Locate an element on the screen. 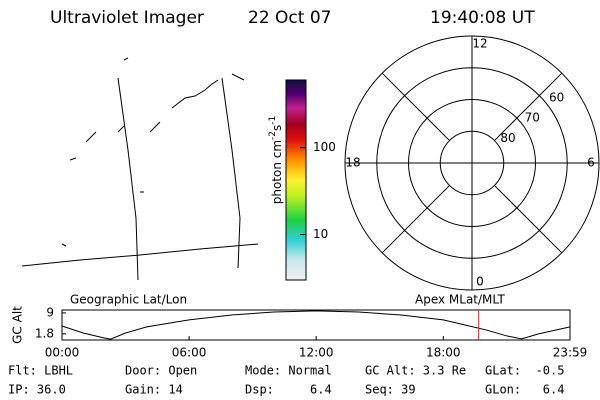 The image size is (600, 400). altitude-line is located at coordinates (316, 325).